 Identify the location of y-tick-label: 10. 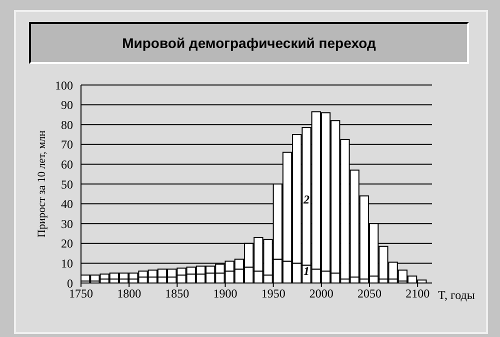
(67, 263).